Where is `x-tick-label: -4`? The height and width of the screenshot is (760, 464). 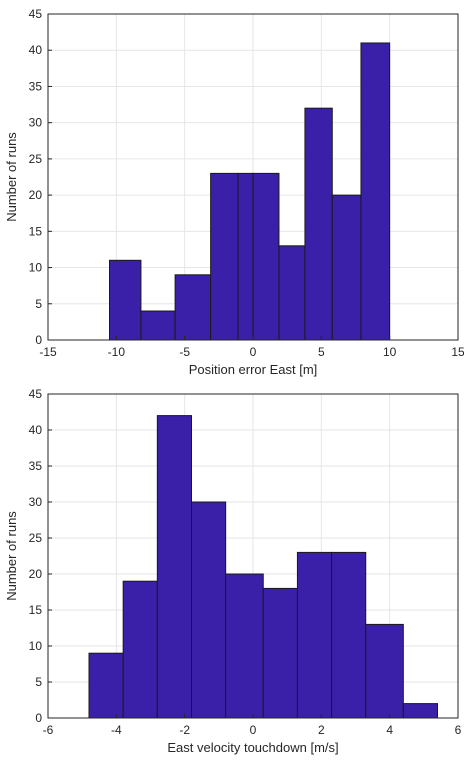 x-tick-label: -4 is located at coordinates (116, 730).